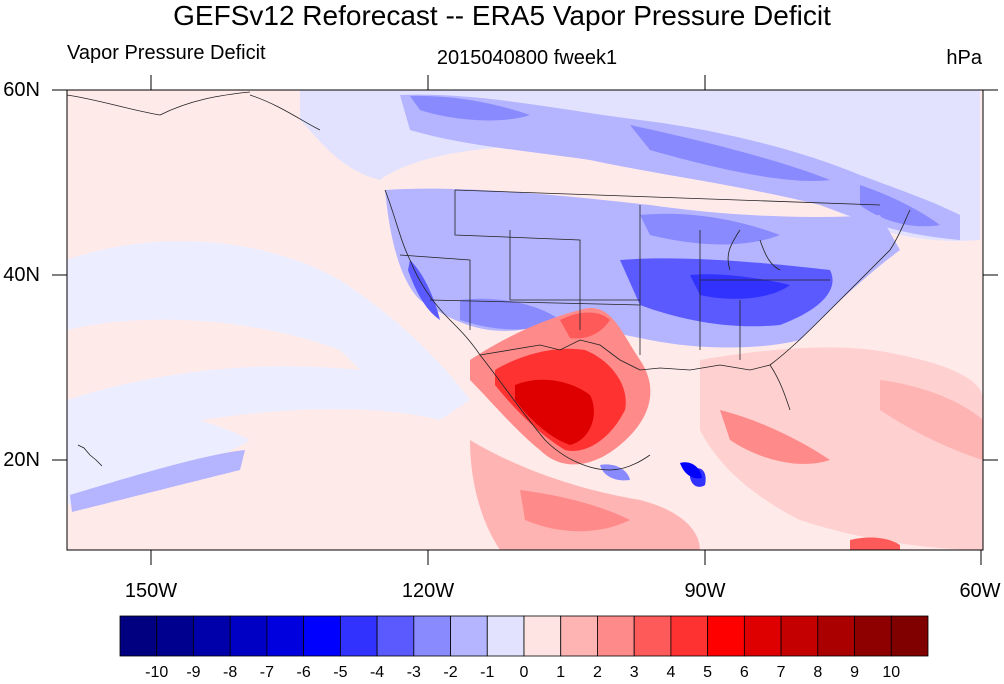 This screenshot has height=684, width=1004. Describe the element at coordinates (818, 672) in the screenshot. I see `colorbar-label: 8` at that location.